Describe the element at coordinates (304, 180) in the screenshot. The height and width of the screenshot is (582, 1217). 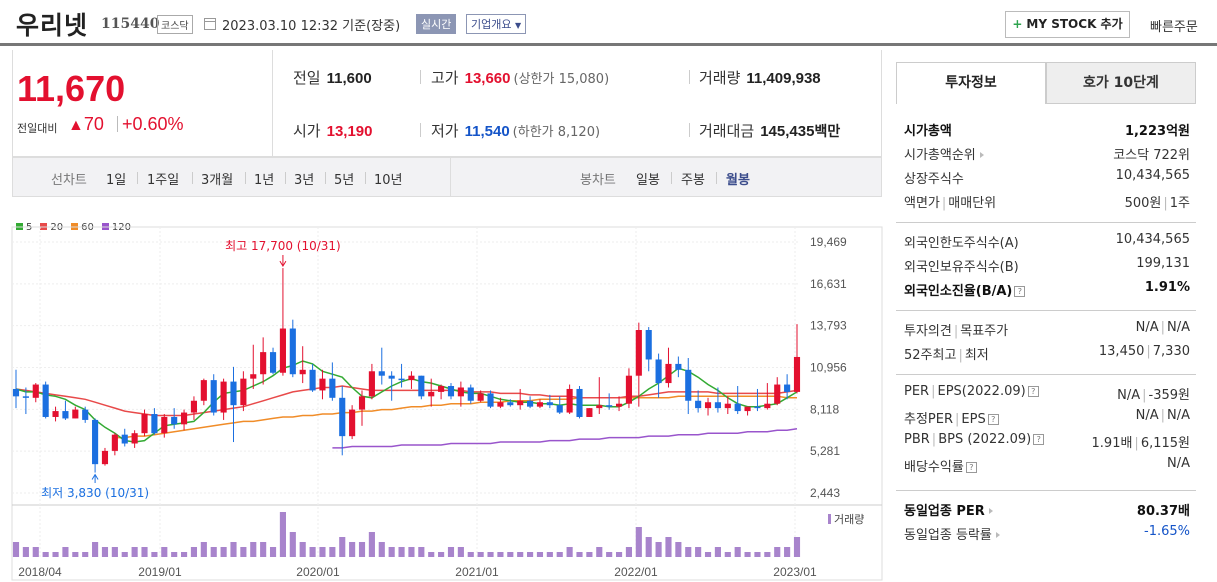
I see `tab-3year: 3년` at that location.